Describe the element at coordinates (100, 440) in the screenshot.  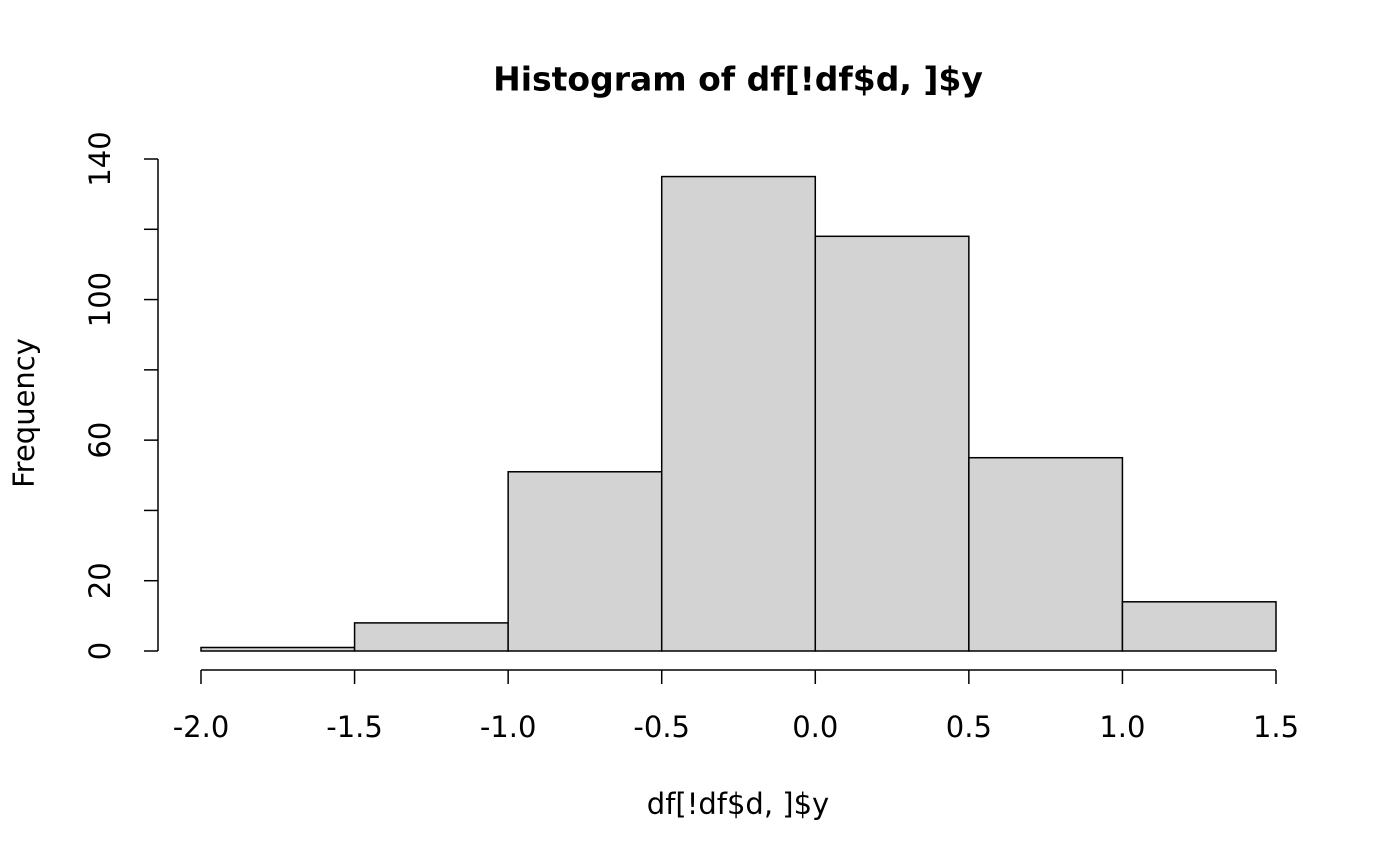
I see `y-tick-label: 60` at that location.